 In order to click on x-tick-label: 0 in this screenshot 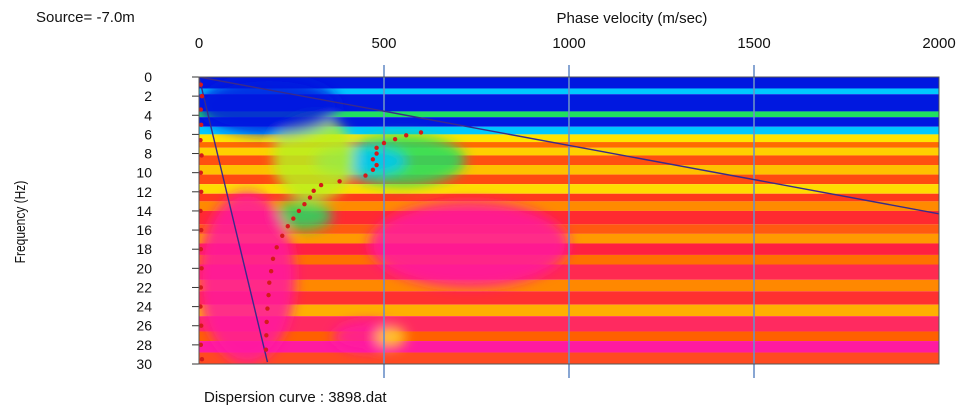, I will do `click(199, 43)`.